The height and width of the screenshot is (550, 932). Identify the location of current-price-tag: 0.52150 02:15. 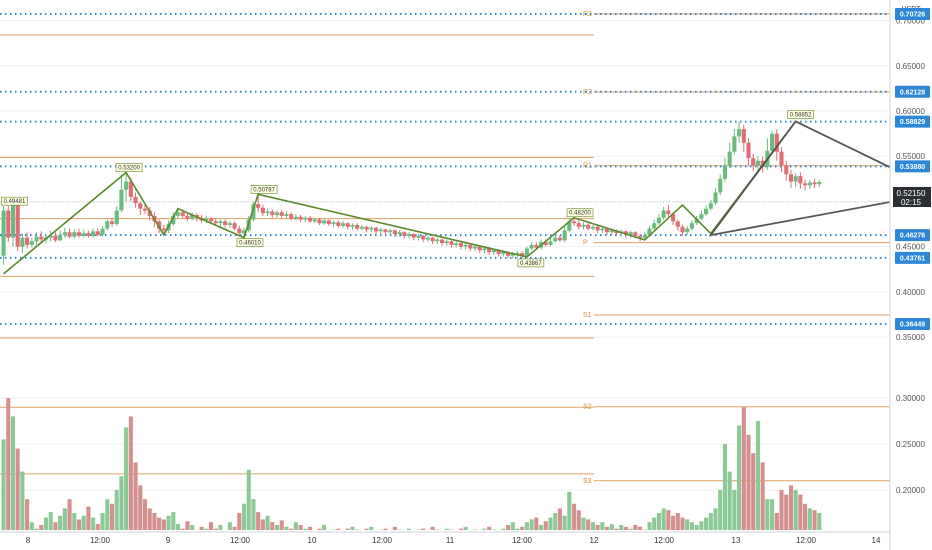
(912, 197).